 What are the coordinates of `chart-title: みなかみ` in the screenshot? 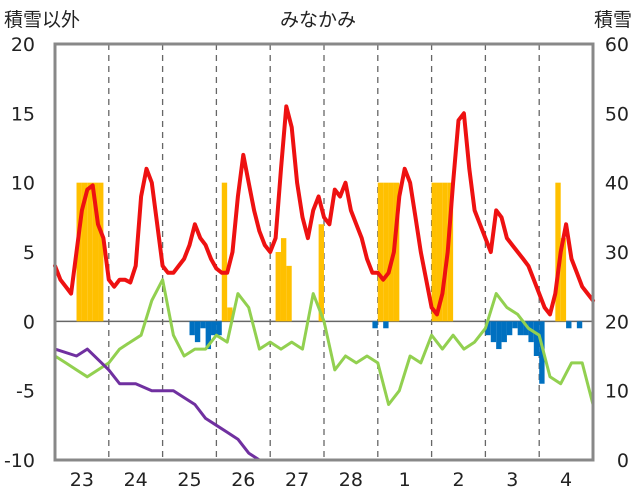 It's located at (318, 20).